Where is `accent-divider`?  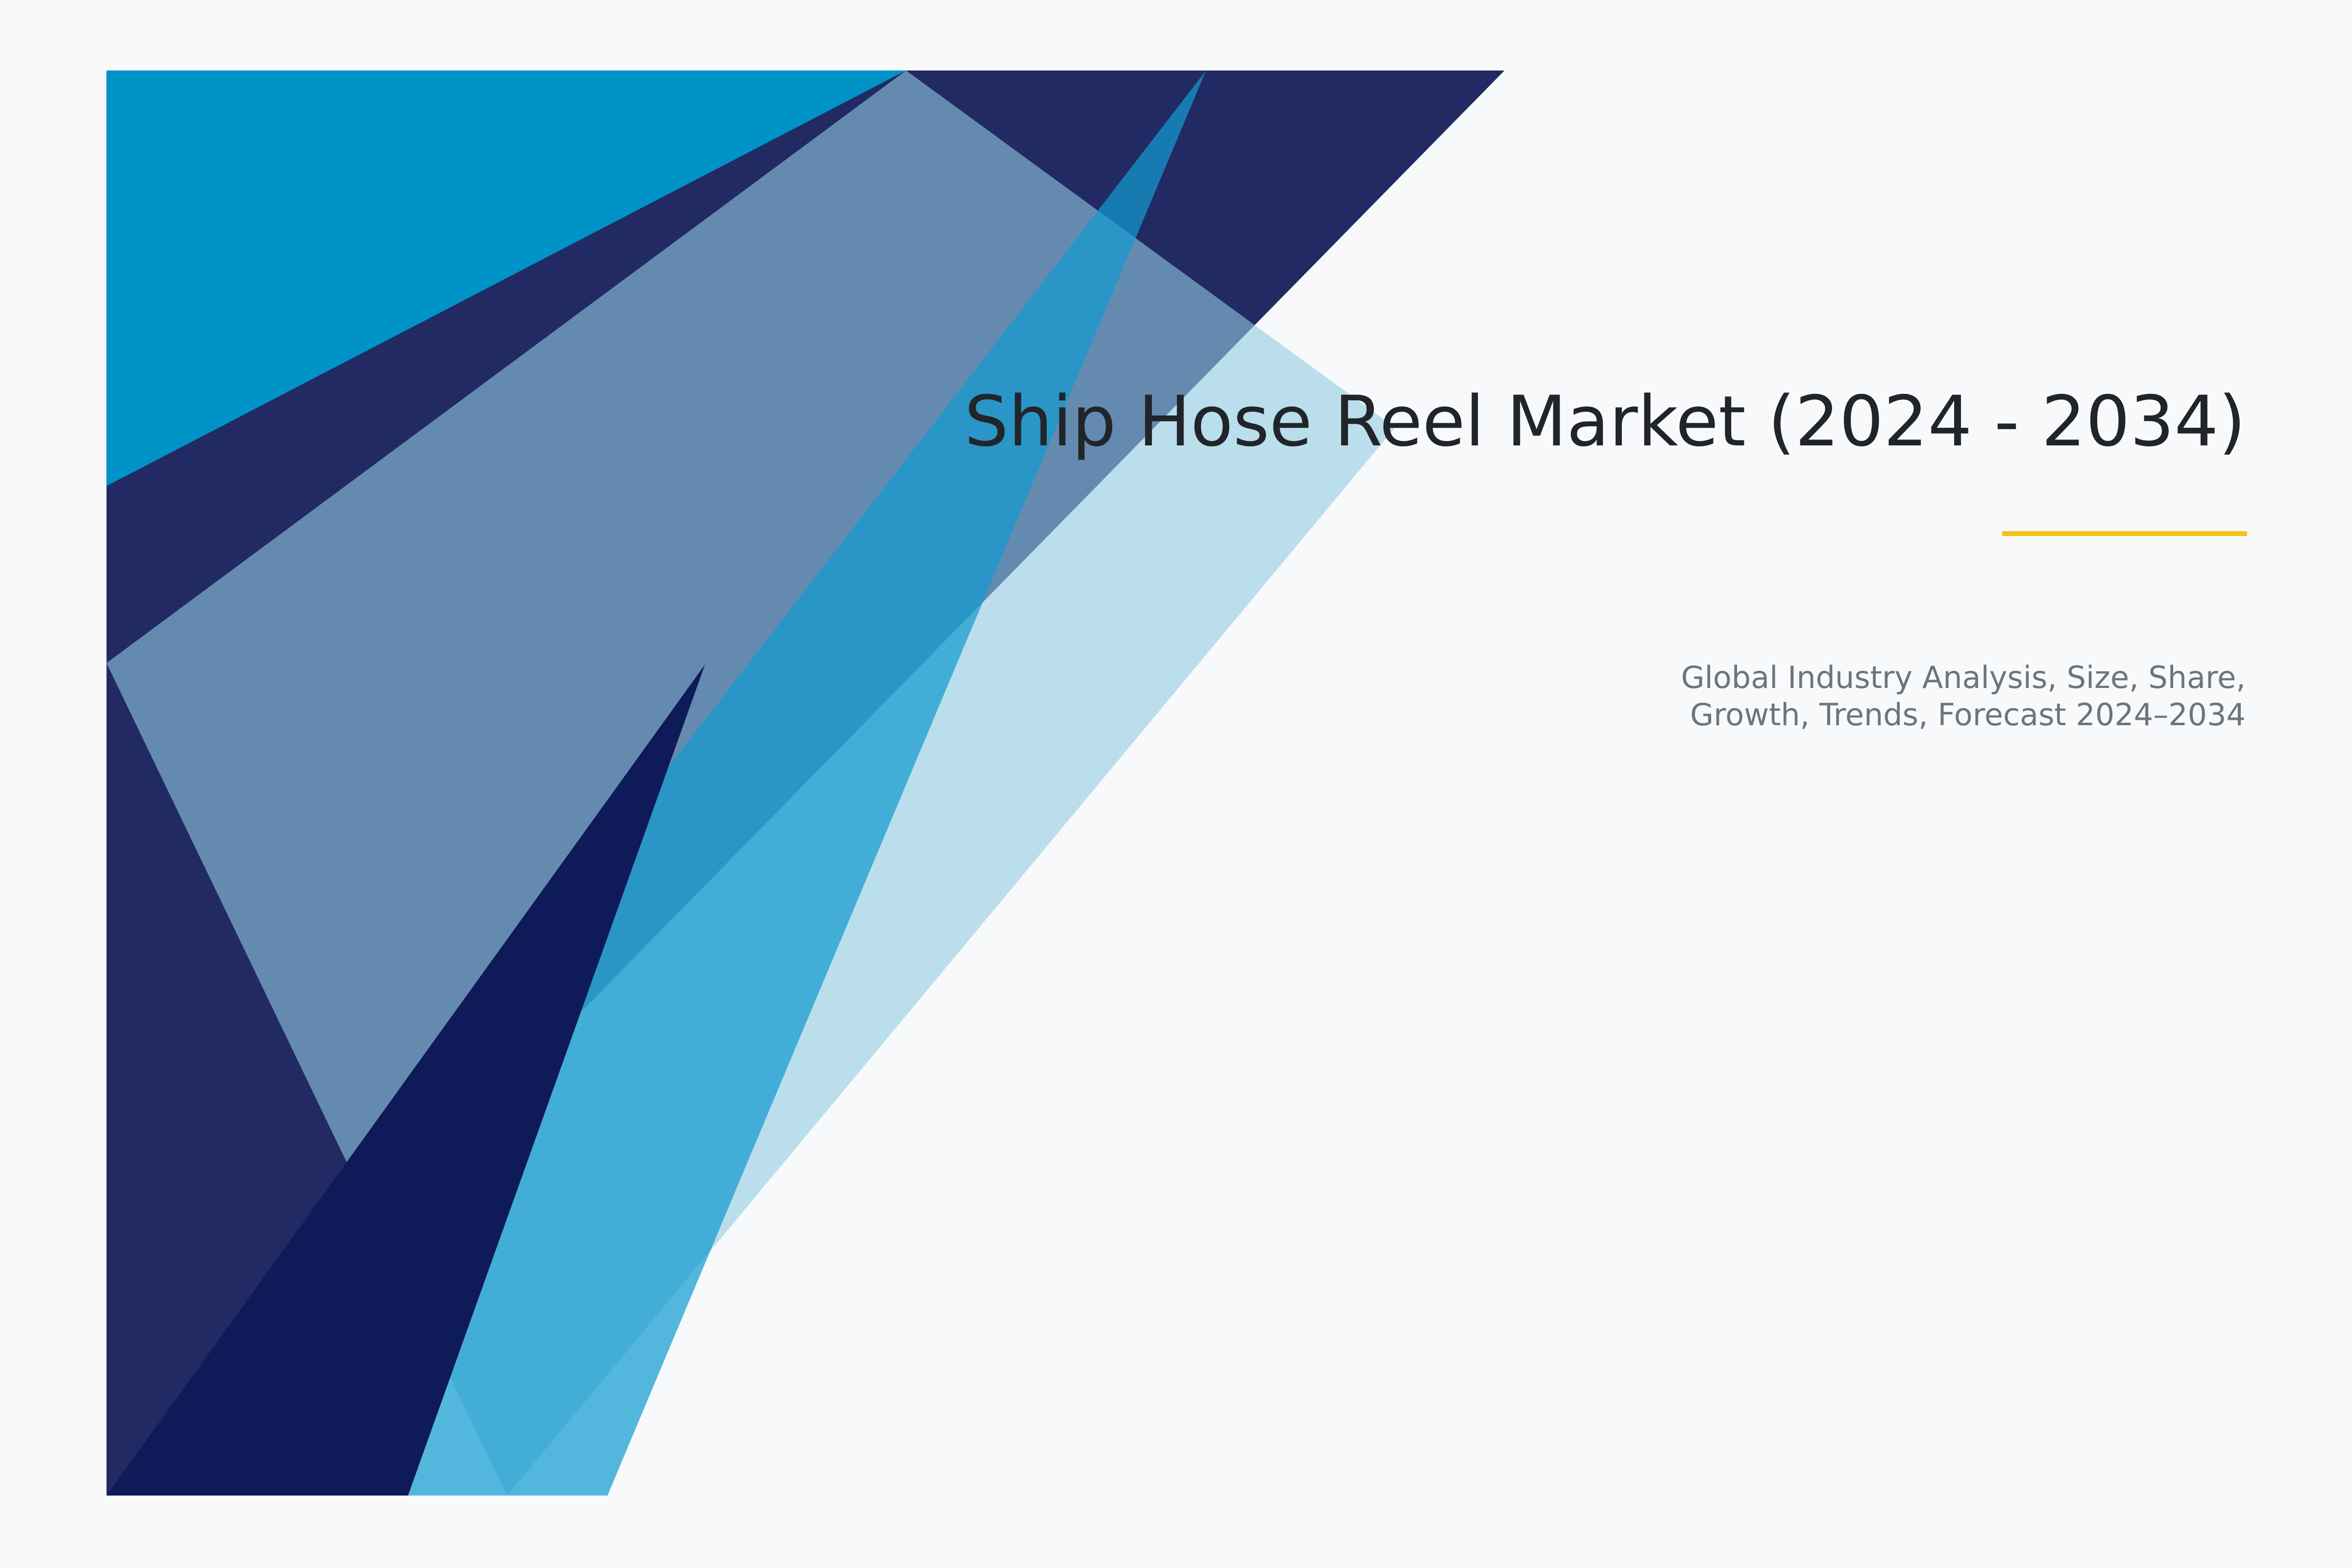
accent-divider is located at coordinates (2124, 533).